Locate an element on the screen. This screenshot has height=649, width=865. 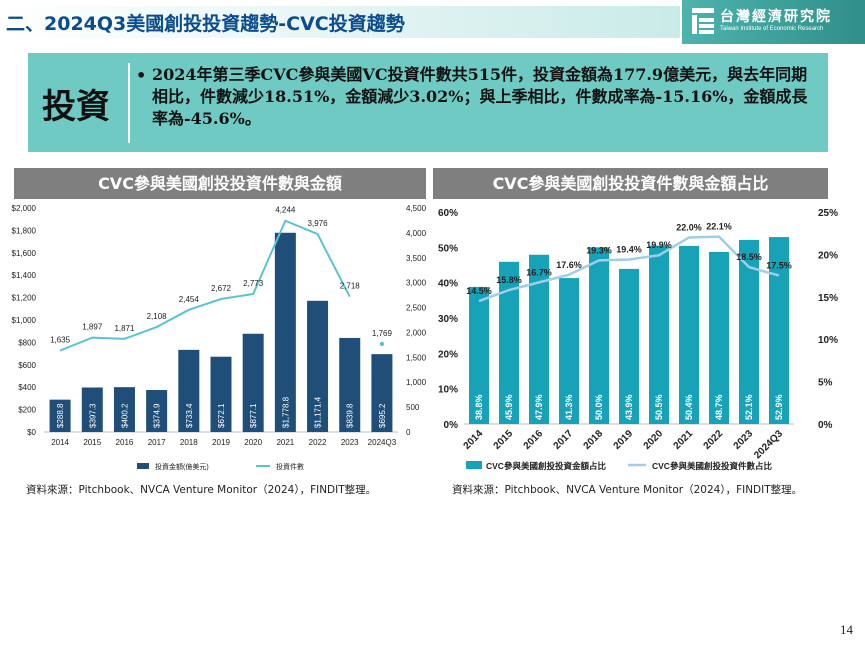
chart1-line-label: 4,244 is located at coordinates (285, 210).